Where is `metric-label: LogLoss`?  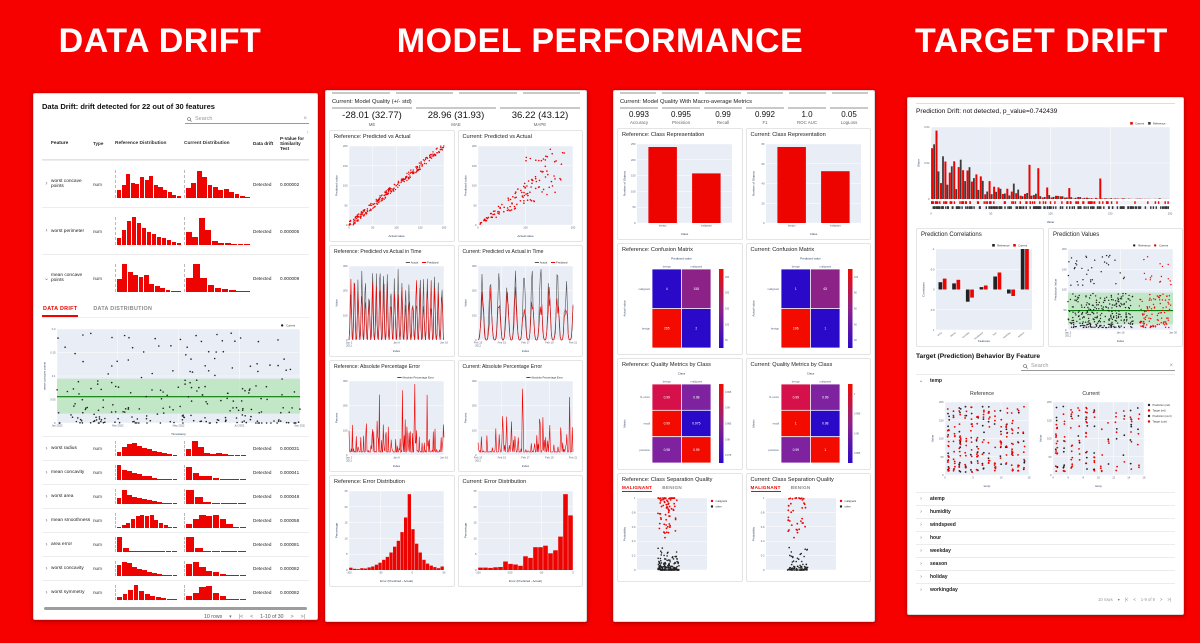
metric-label: LogLoss is located at coordinates (849, 122).